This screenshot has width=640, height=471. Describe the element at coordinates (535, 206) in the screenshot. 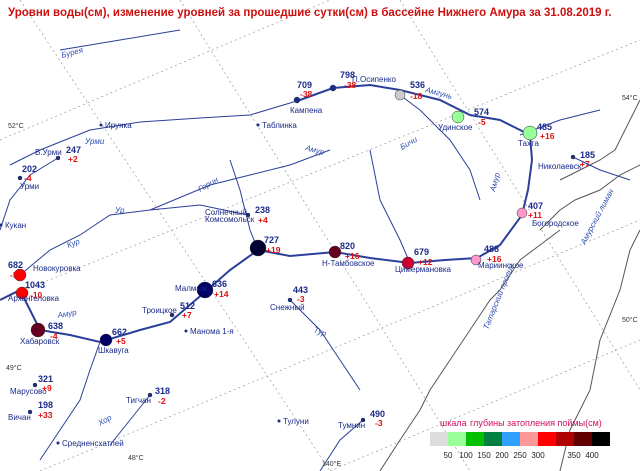

I see `station-level: 407` at that location.